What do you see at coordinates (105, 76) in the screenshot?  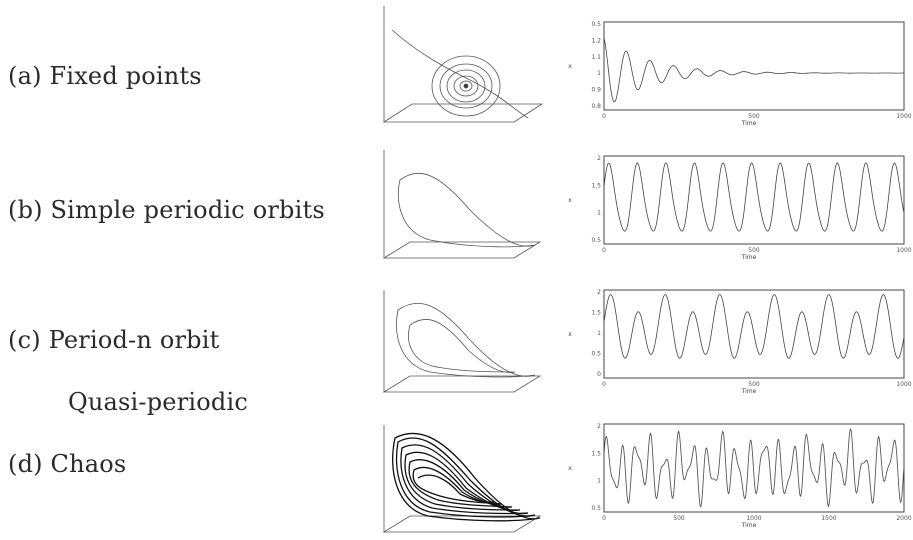 I see `label-fixed-points: (a) Fixed points` at bounding box center [105, 76].